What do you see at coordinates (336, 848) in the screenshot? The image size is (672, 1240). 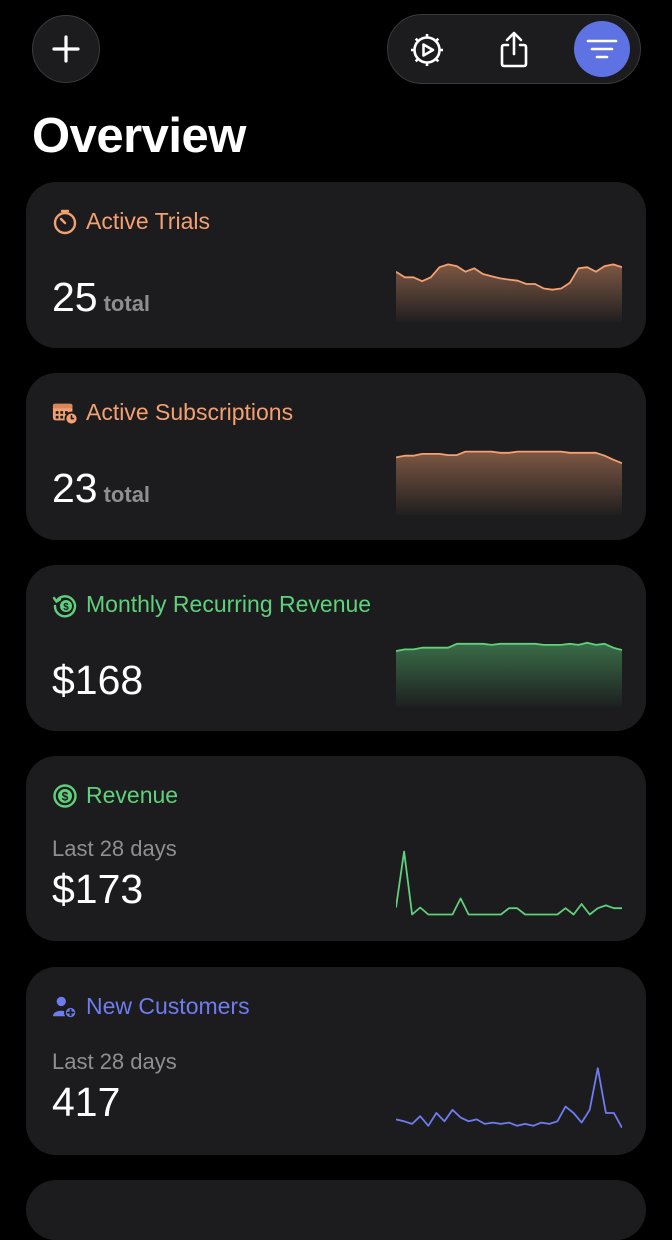 I see `card-revenue: $ Revenue Last 28 days $173` at bounding box center [336, 848].